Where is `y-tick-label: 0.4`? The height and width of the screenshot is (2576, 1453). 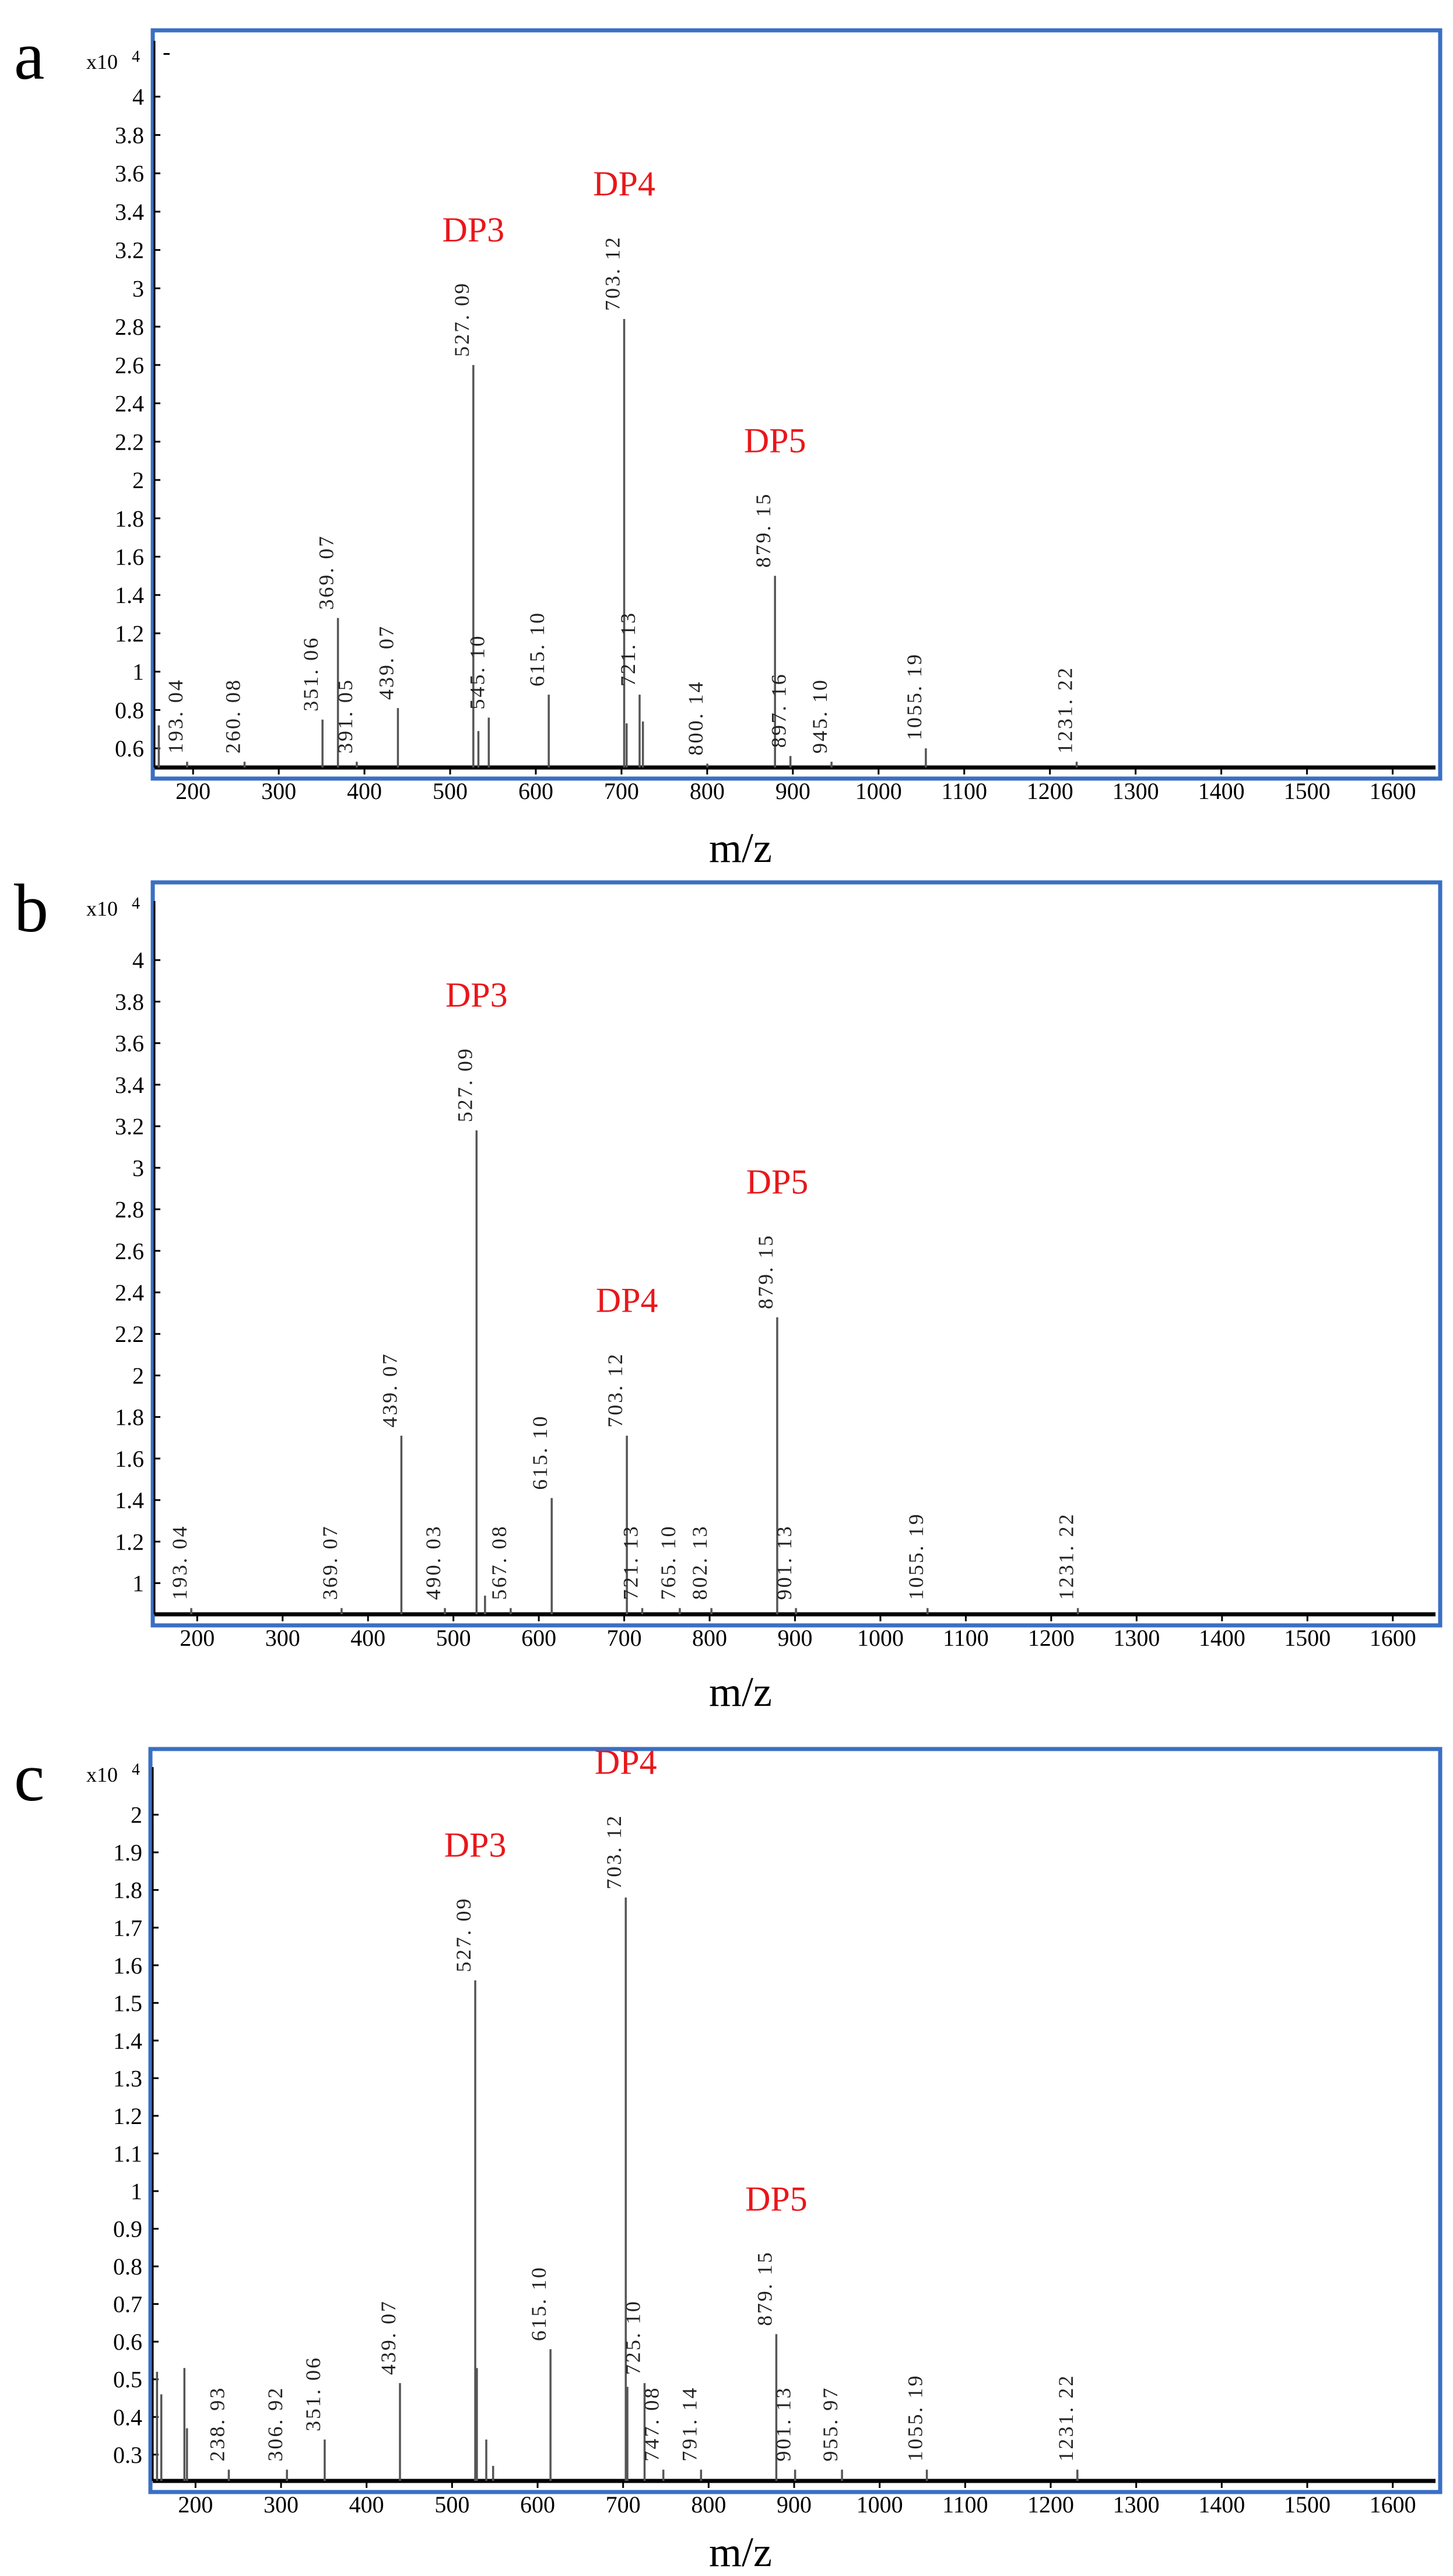
y-tick-label: 0.4 is located at coordinates (127, 2417).